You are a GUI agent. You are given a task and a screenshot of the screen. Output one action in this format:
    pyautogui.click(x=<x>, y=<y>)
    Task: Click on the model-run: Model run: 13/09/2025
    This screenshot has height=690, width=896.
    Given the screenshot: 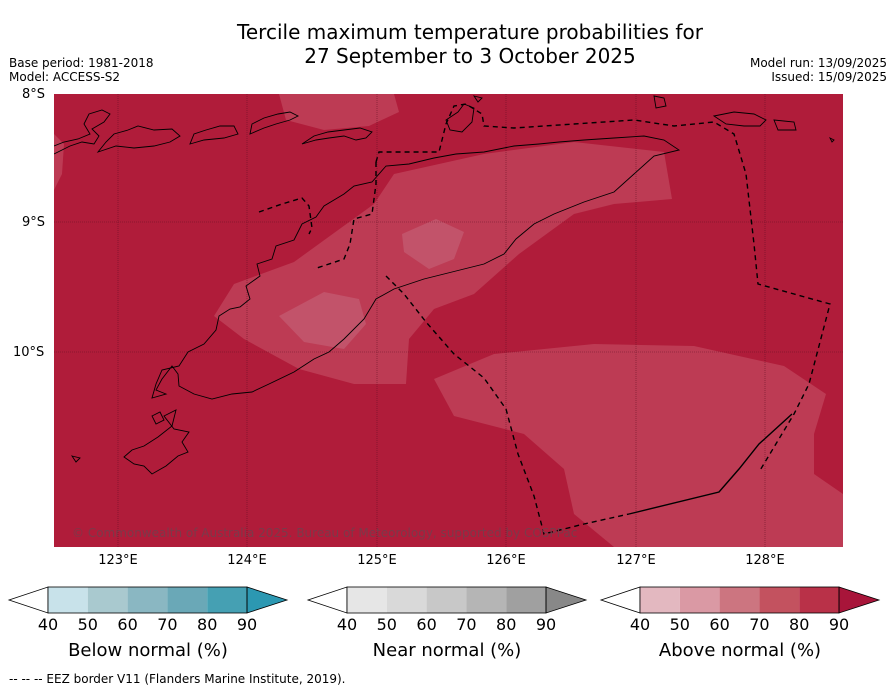 What is the action you would take?
    pyautogui.click(x=818, y=63)
    